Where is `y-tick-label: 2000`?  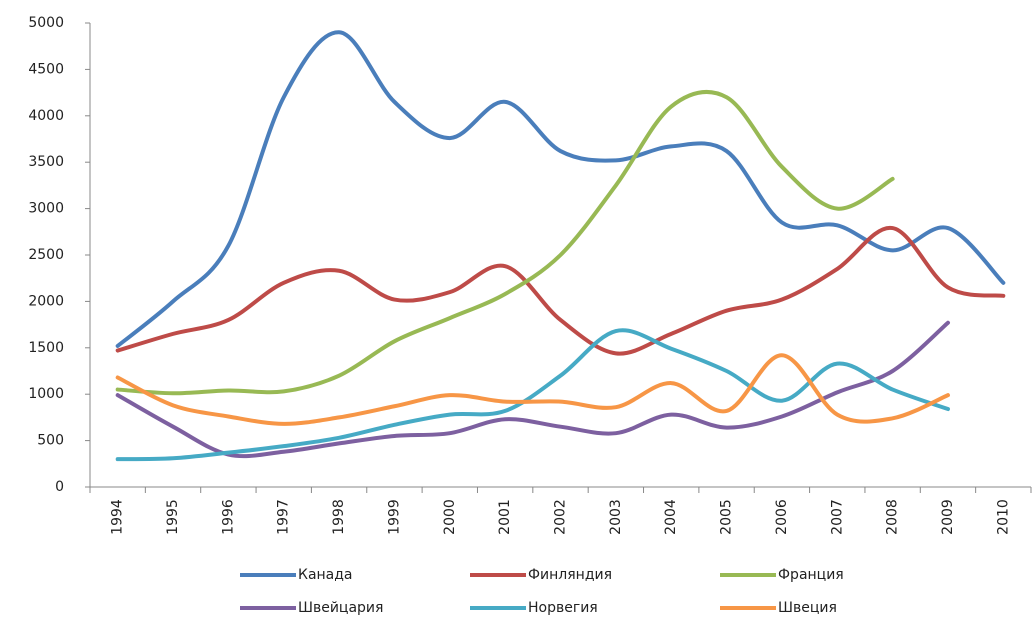 y-tick-label: 2000 is located at coordinates (46, 301).